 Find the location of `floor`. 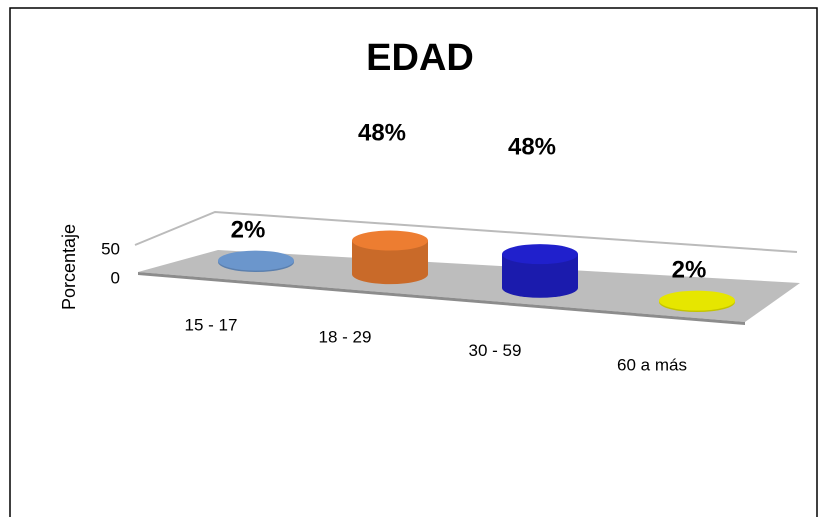

floor is located at coordinates (469, 286).